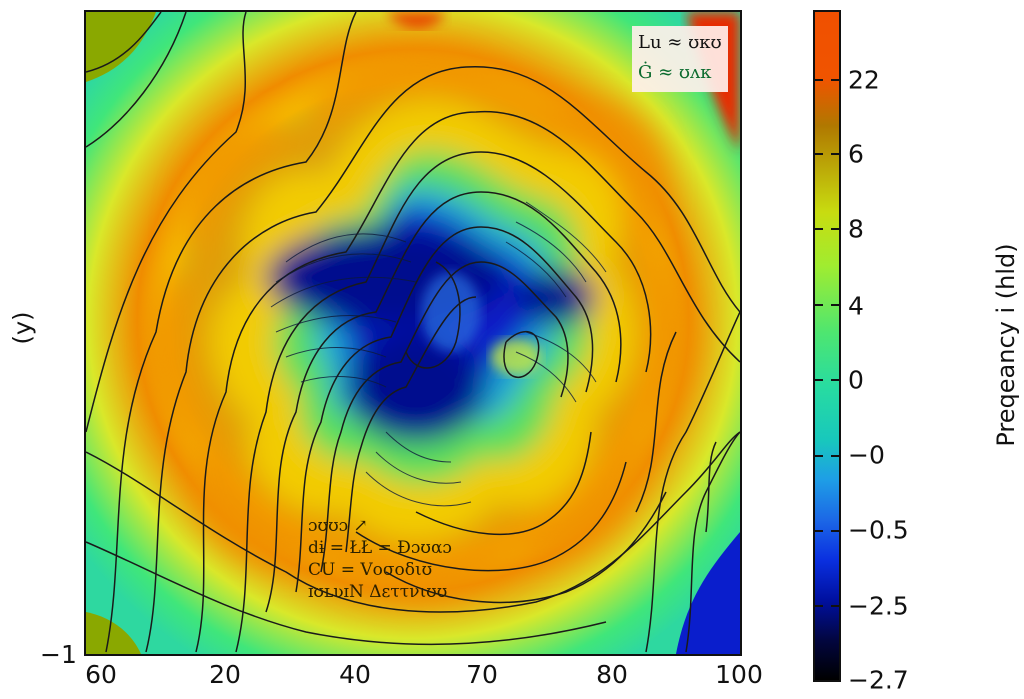 Image resolution: width=1024 pixels, height=699 pixels. Describe the element at coordinates (355, 674) in the screenshot. I see `x-tick-label: 40` at that location.